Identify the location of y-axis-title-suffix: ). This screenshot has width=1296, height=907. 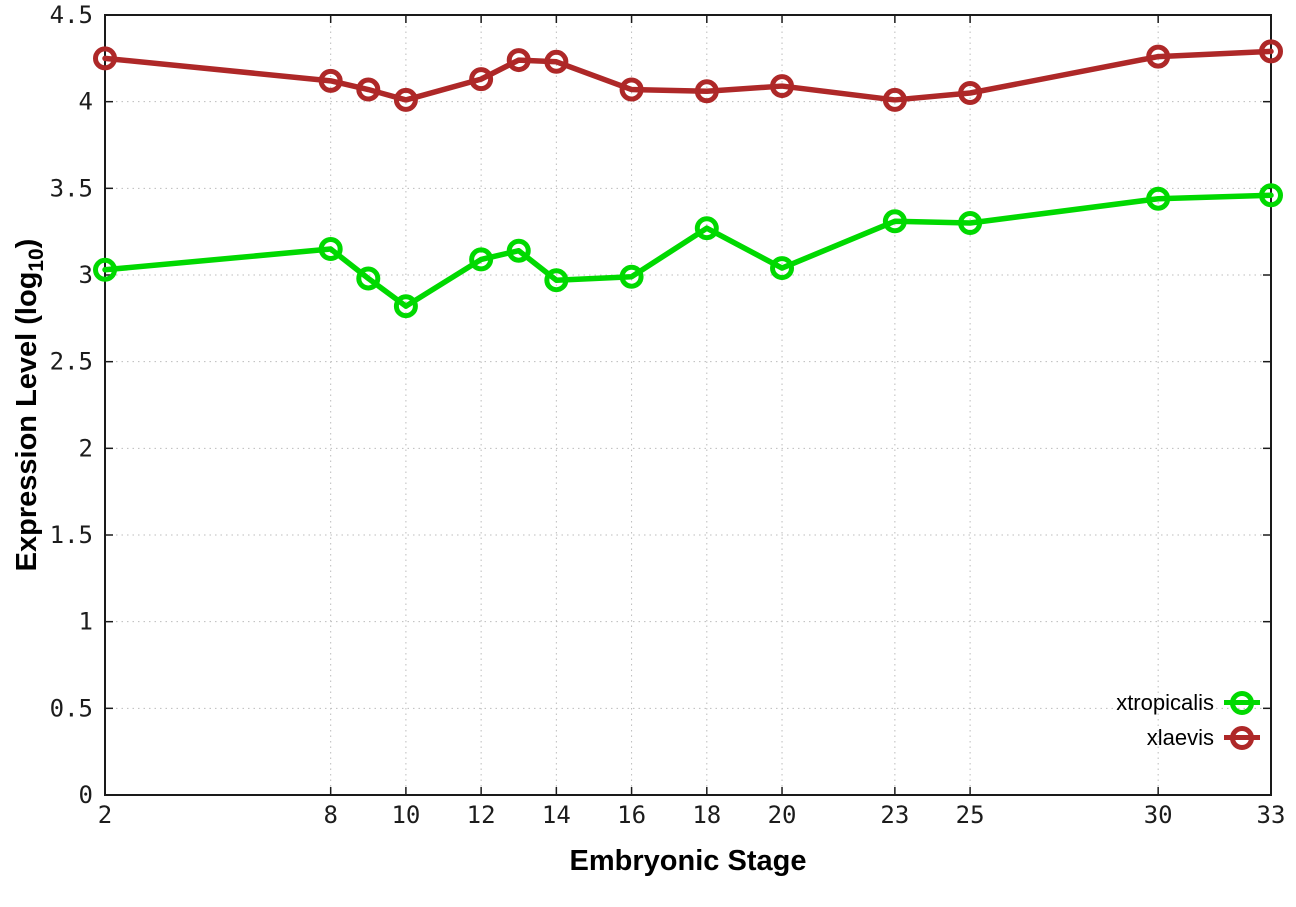
(27, 243).